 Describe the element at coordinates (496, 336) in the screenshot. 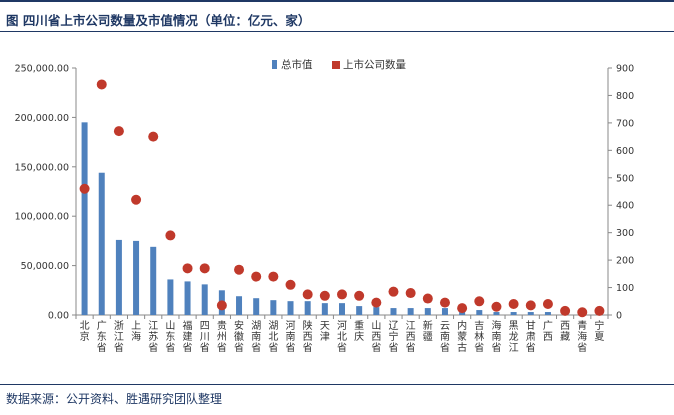

I see `x-tick-label: 海南省` at that location.